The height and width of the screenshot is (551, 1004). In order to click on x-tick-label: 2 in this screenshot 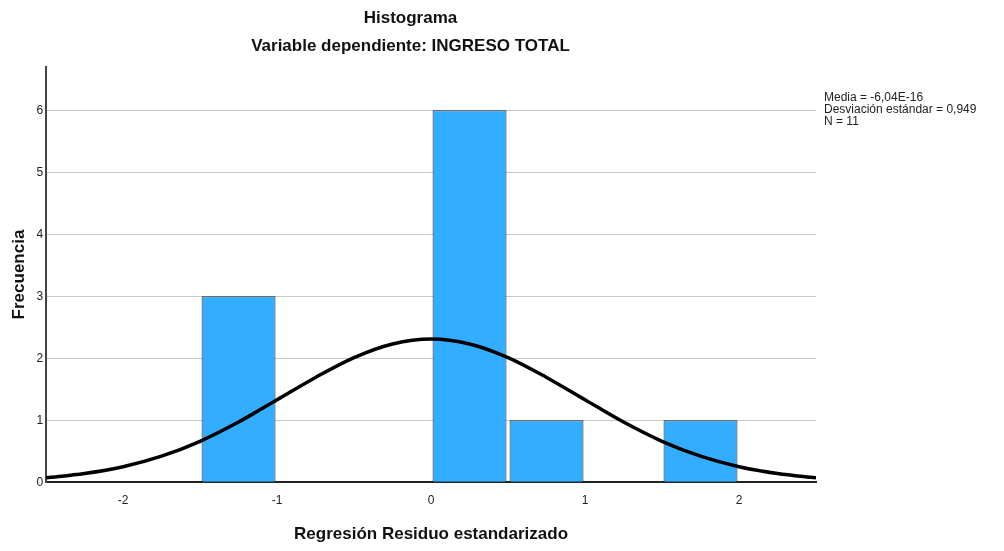, I will do `click(739, 499)`.